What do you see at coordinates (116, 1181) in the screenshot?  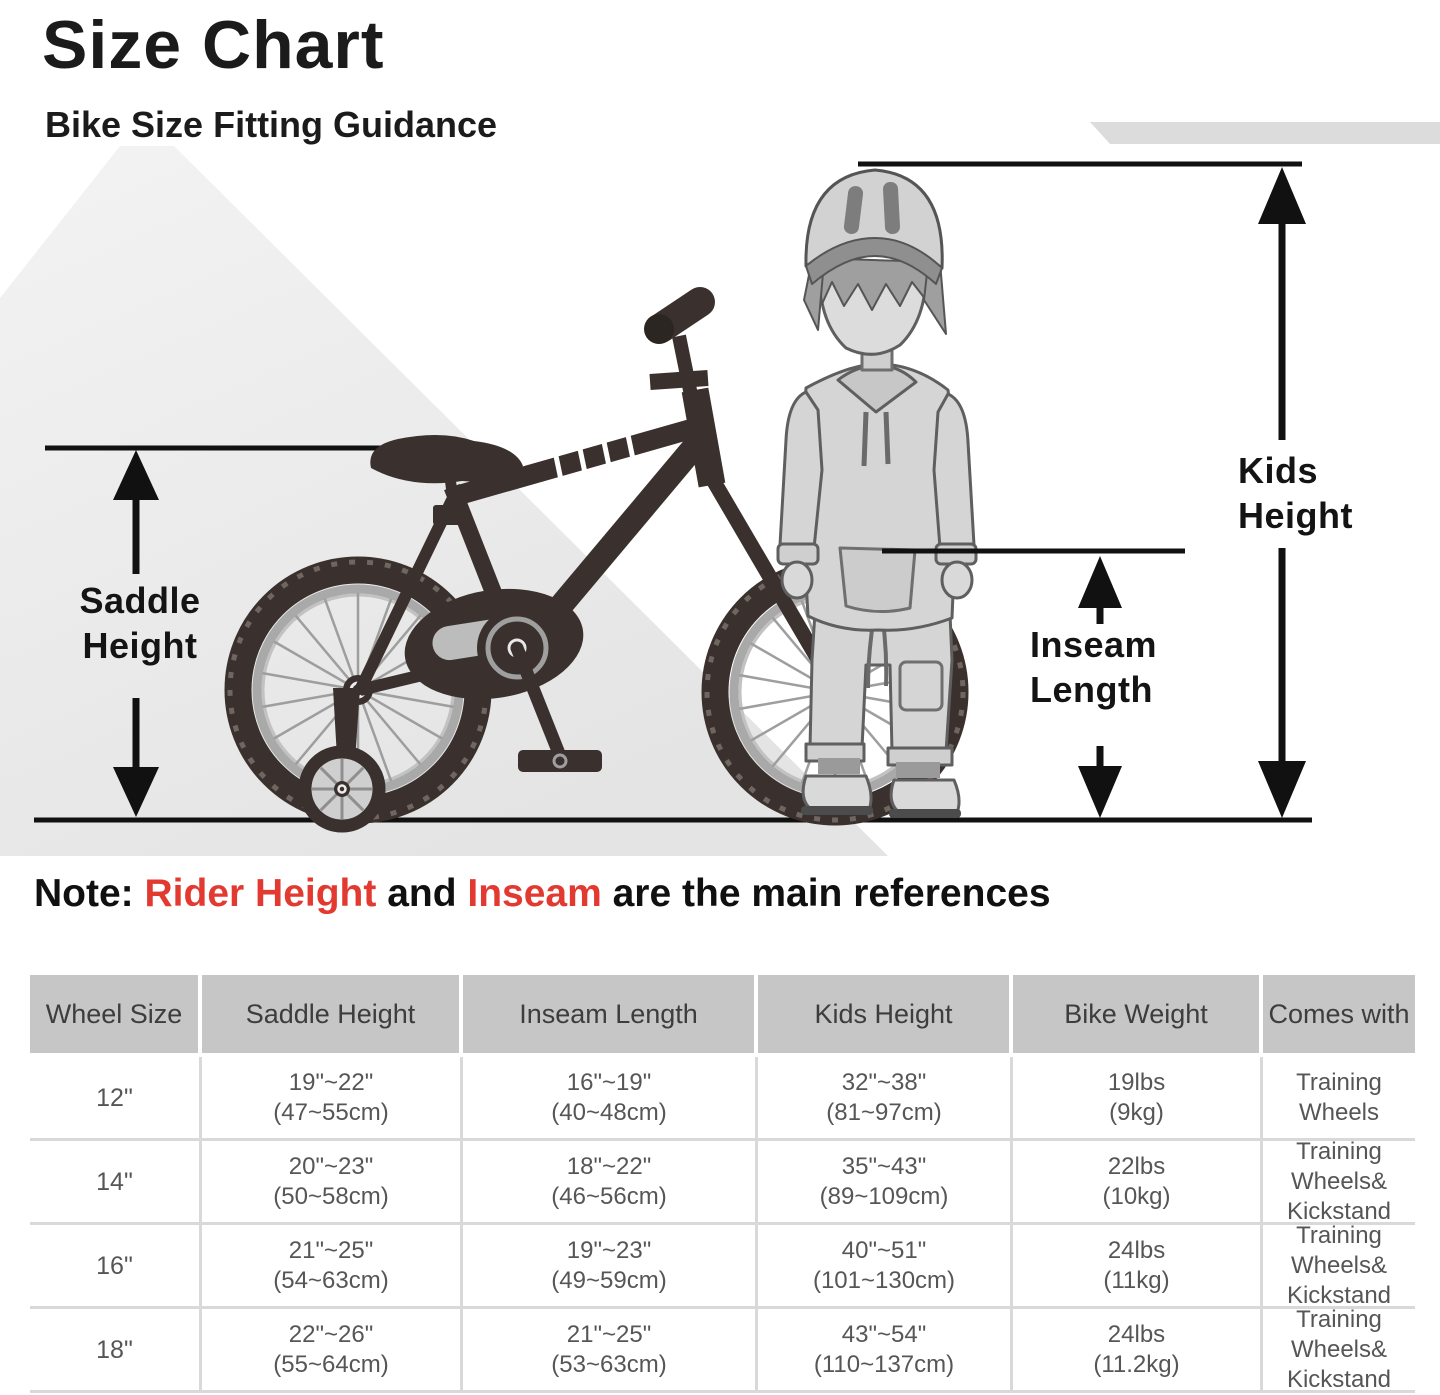 I see `table-cell: 14"` at bounding box center [116, 1181].